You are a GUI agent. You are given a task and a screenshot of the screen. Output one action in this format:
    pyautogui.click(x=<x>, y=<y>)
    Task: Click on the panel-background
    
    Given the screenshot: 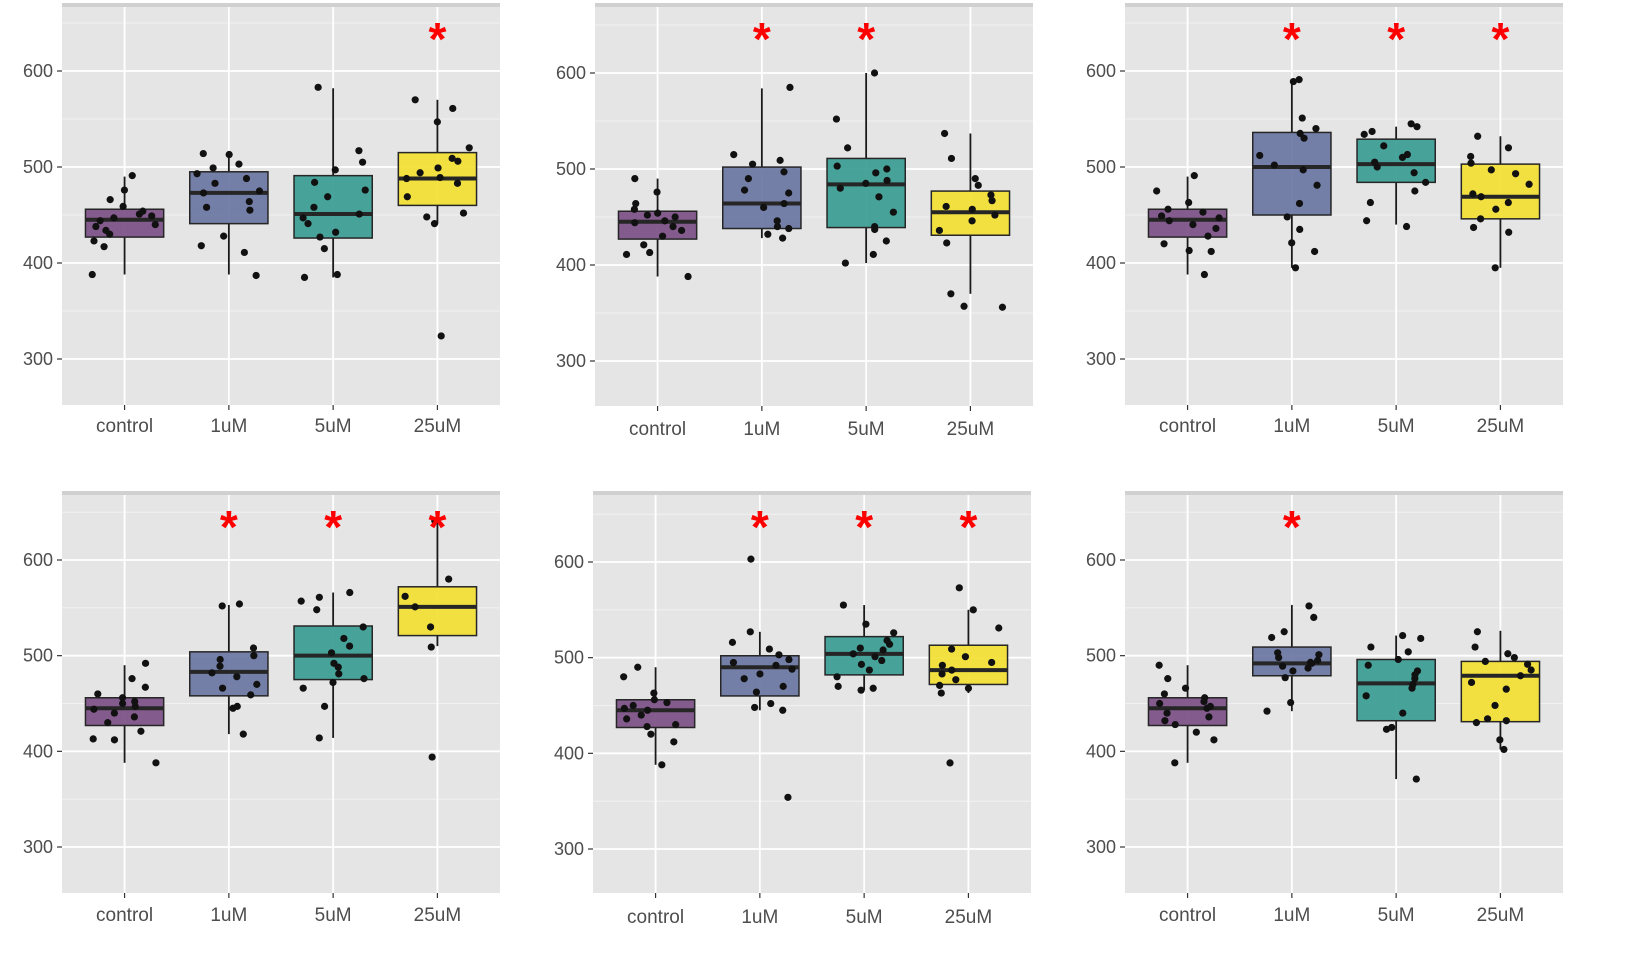 What is the action you would take?
    pyautogui.click(x=281, y=692)
    